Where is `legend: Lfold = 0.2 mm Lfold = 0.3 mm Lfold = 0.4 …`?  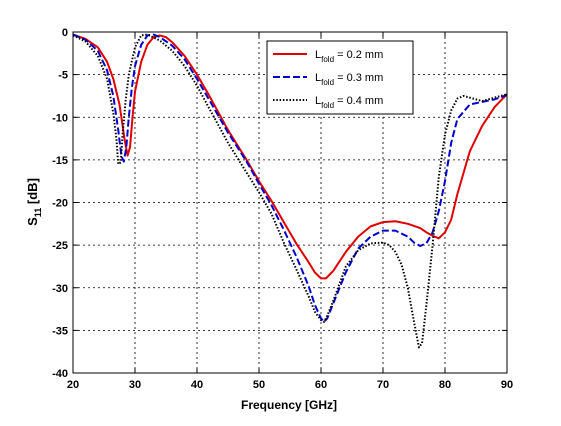 legend: Lfold = 0.2 mm Lfold = 0.3 mm Lfold = 0.4 … is located at coordinates (340, 77).